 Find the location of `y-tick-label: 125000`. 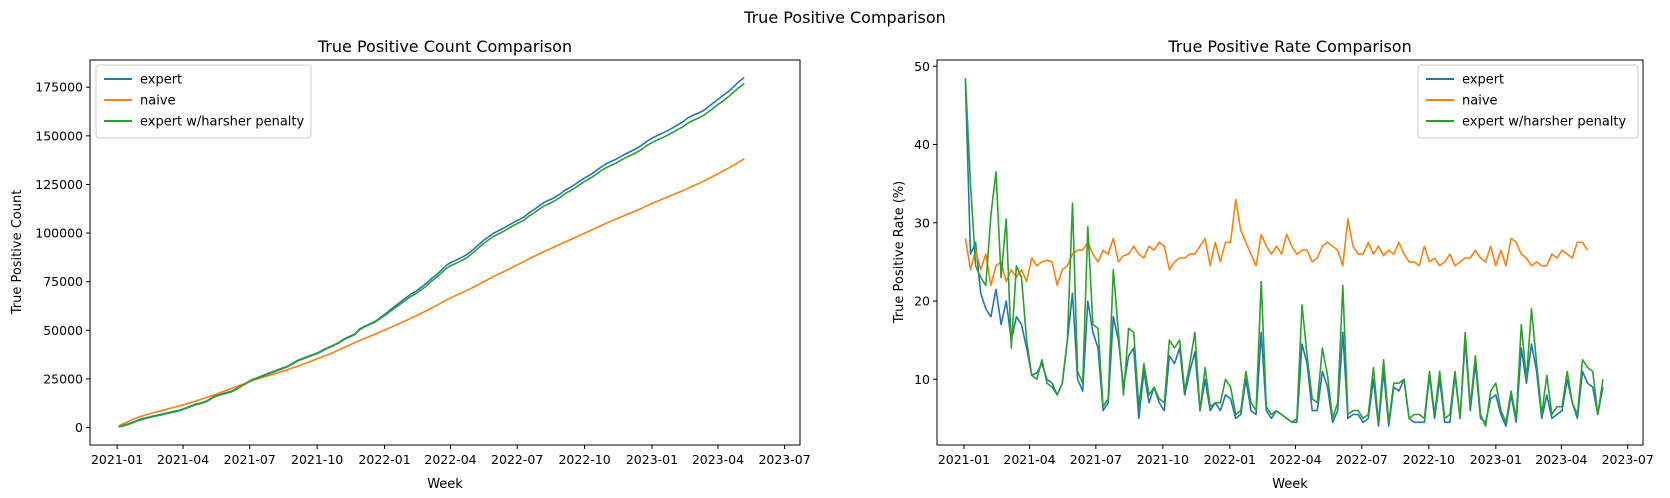

y-tick-label: 125000 is located at coordinates (59, 184).